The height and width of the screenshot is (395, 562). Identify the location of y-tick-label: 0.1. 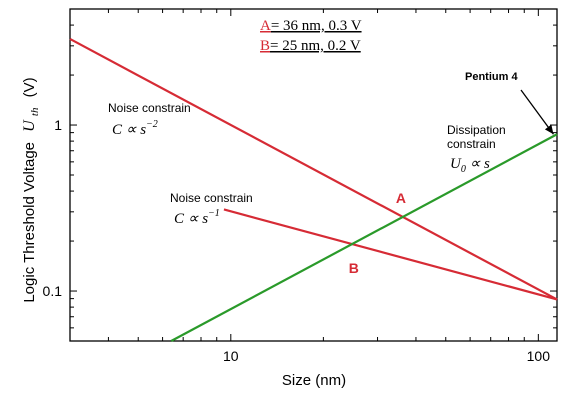
(53, 291).